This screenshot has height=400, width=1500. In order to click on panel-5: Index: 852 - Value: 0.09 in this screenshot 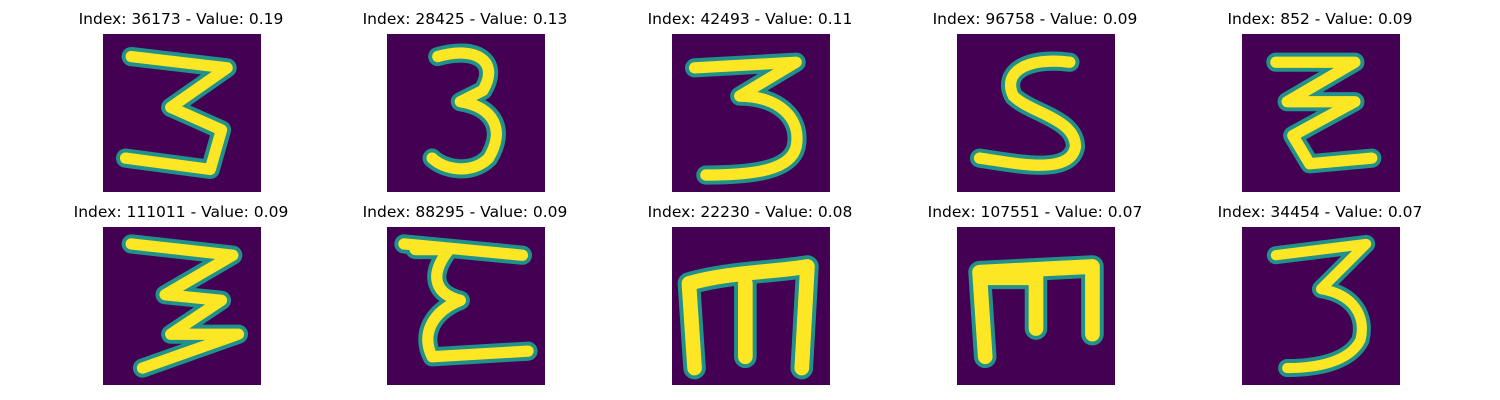, I will do `click(1320, 95)`.